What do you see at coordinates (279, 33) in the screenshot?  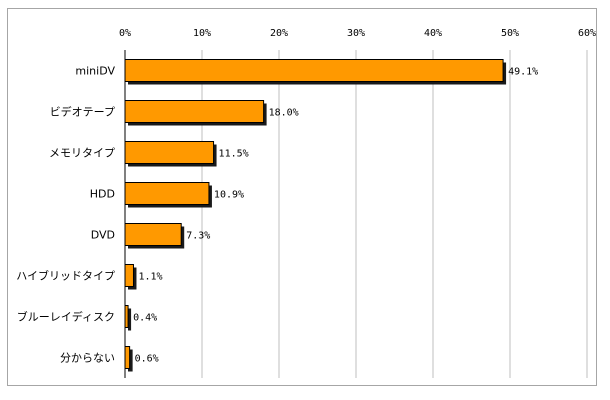 I see `x-tick-label-2: 20%` at bounding box center [279, 33].